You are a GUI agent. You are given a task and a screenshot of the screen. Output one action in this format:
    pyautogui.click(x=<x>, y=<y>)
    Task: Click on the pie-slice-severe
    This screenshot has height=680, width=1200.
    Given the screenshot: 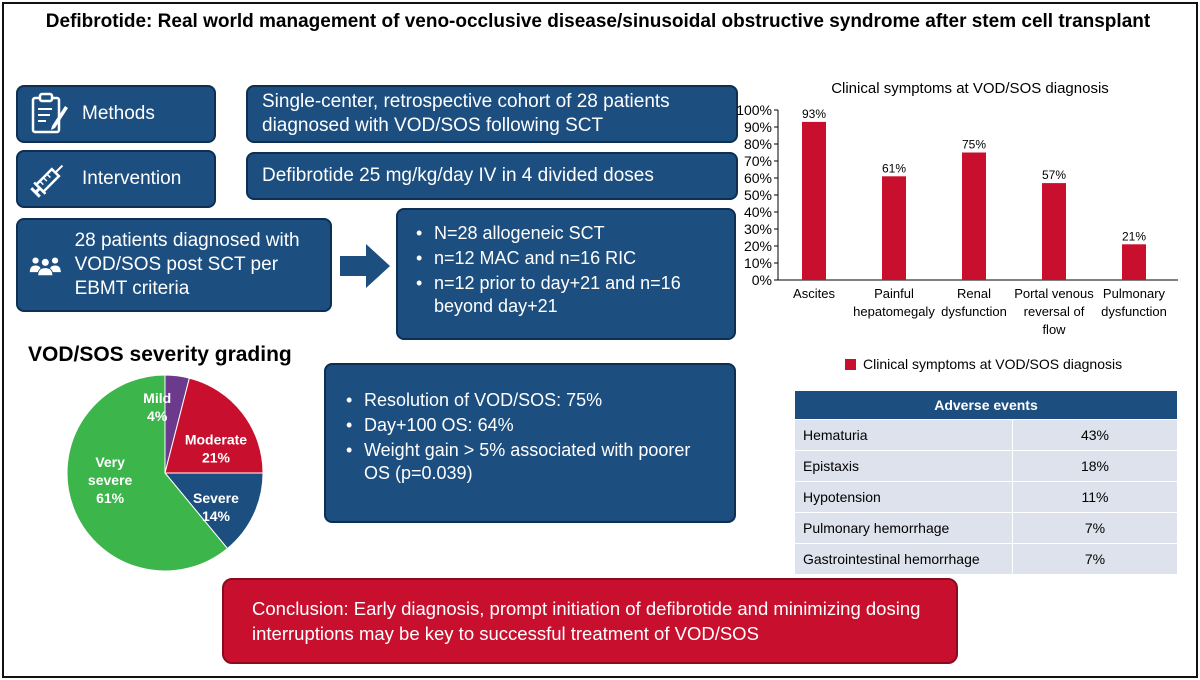 What is the action you would take?
    pyautogui.click(x=213, y=511)
    